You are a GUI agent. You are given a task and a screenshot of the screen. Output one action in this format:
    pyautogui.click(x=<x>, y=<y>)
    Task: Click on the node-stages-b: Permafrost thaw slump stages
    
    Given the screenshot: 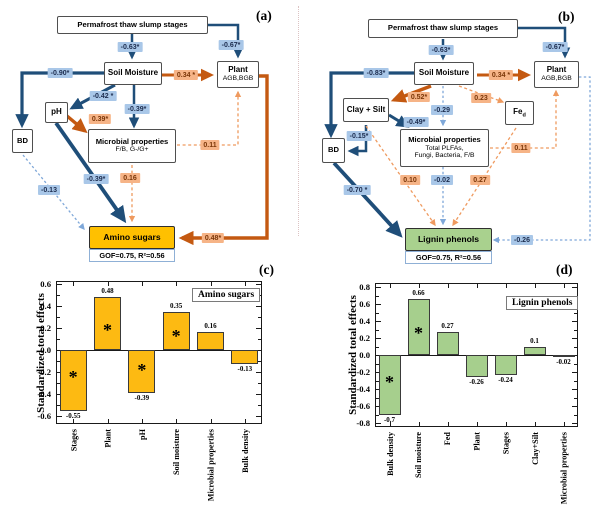 What is the action you would take?
    pyautogui.click(x=443, y=28)
    